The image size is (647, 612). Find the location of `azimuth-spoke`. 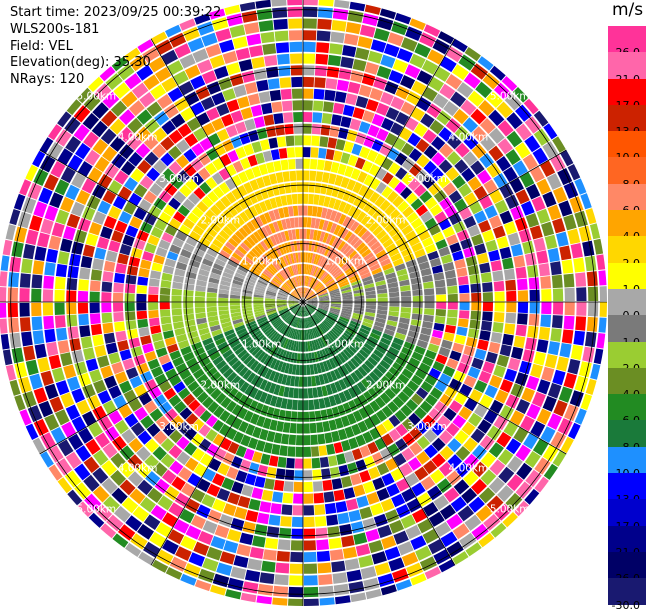

azimuth-spoke is located at coordinates (379, 433).